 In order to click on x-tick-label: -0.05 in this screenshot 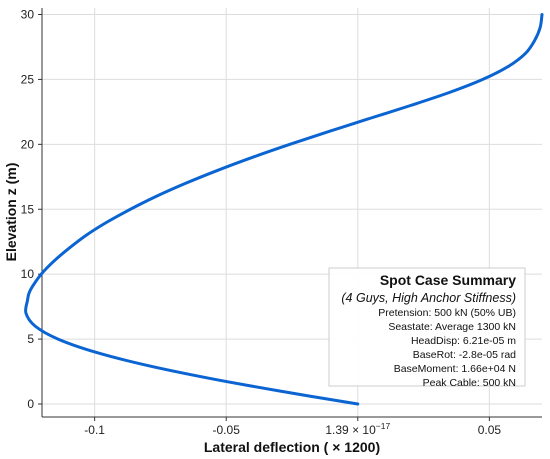, I will do `click(227, 430)`.